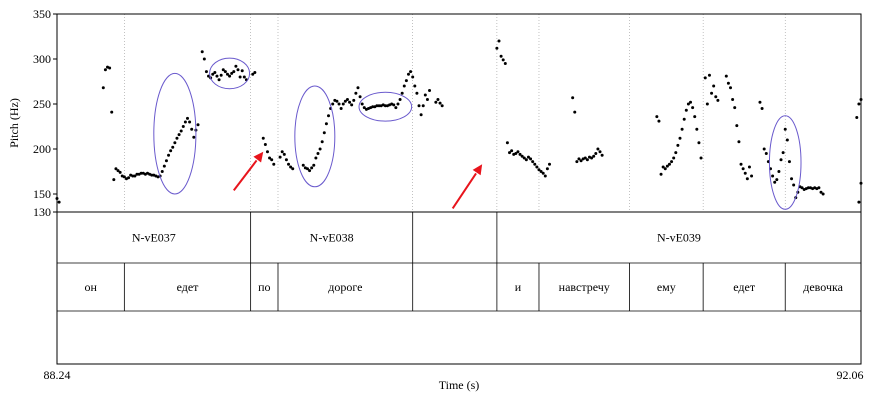 The height and width of the screenshot is (394, 877). I want to click on arrow-head, so click(477, 170).